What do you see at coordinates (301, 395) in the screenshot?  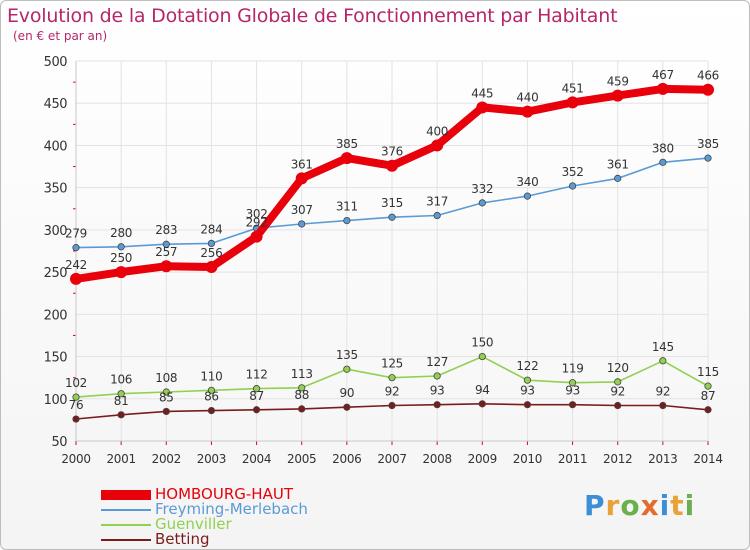 I see `data-label-betting: 88` at bounding box center [301, 395].